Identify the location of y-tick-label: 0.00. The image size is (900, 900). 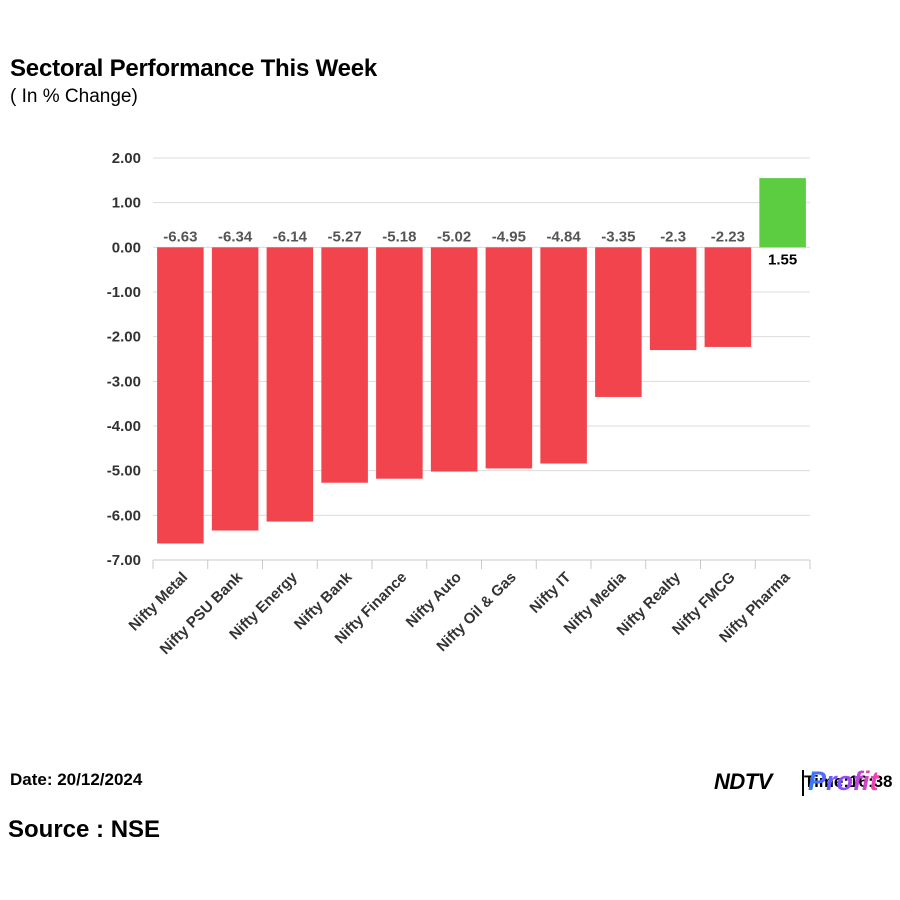
(126, 247).